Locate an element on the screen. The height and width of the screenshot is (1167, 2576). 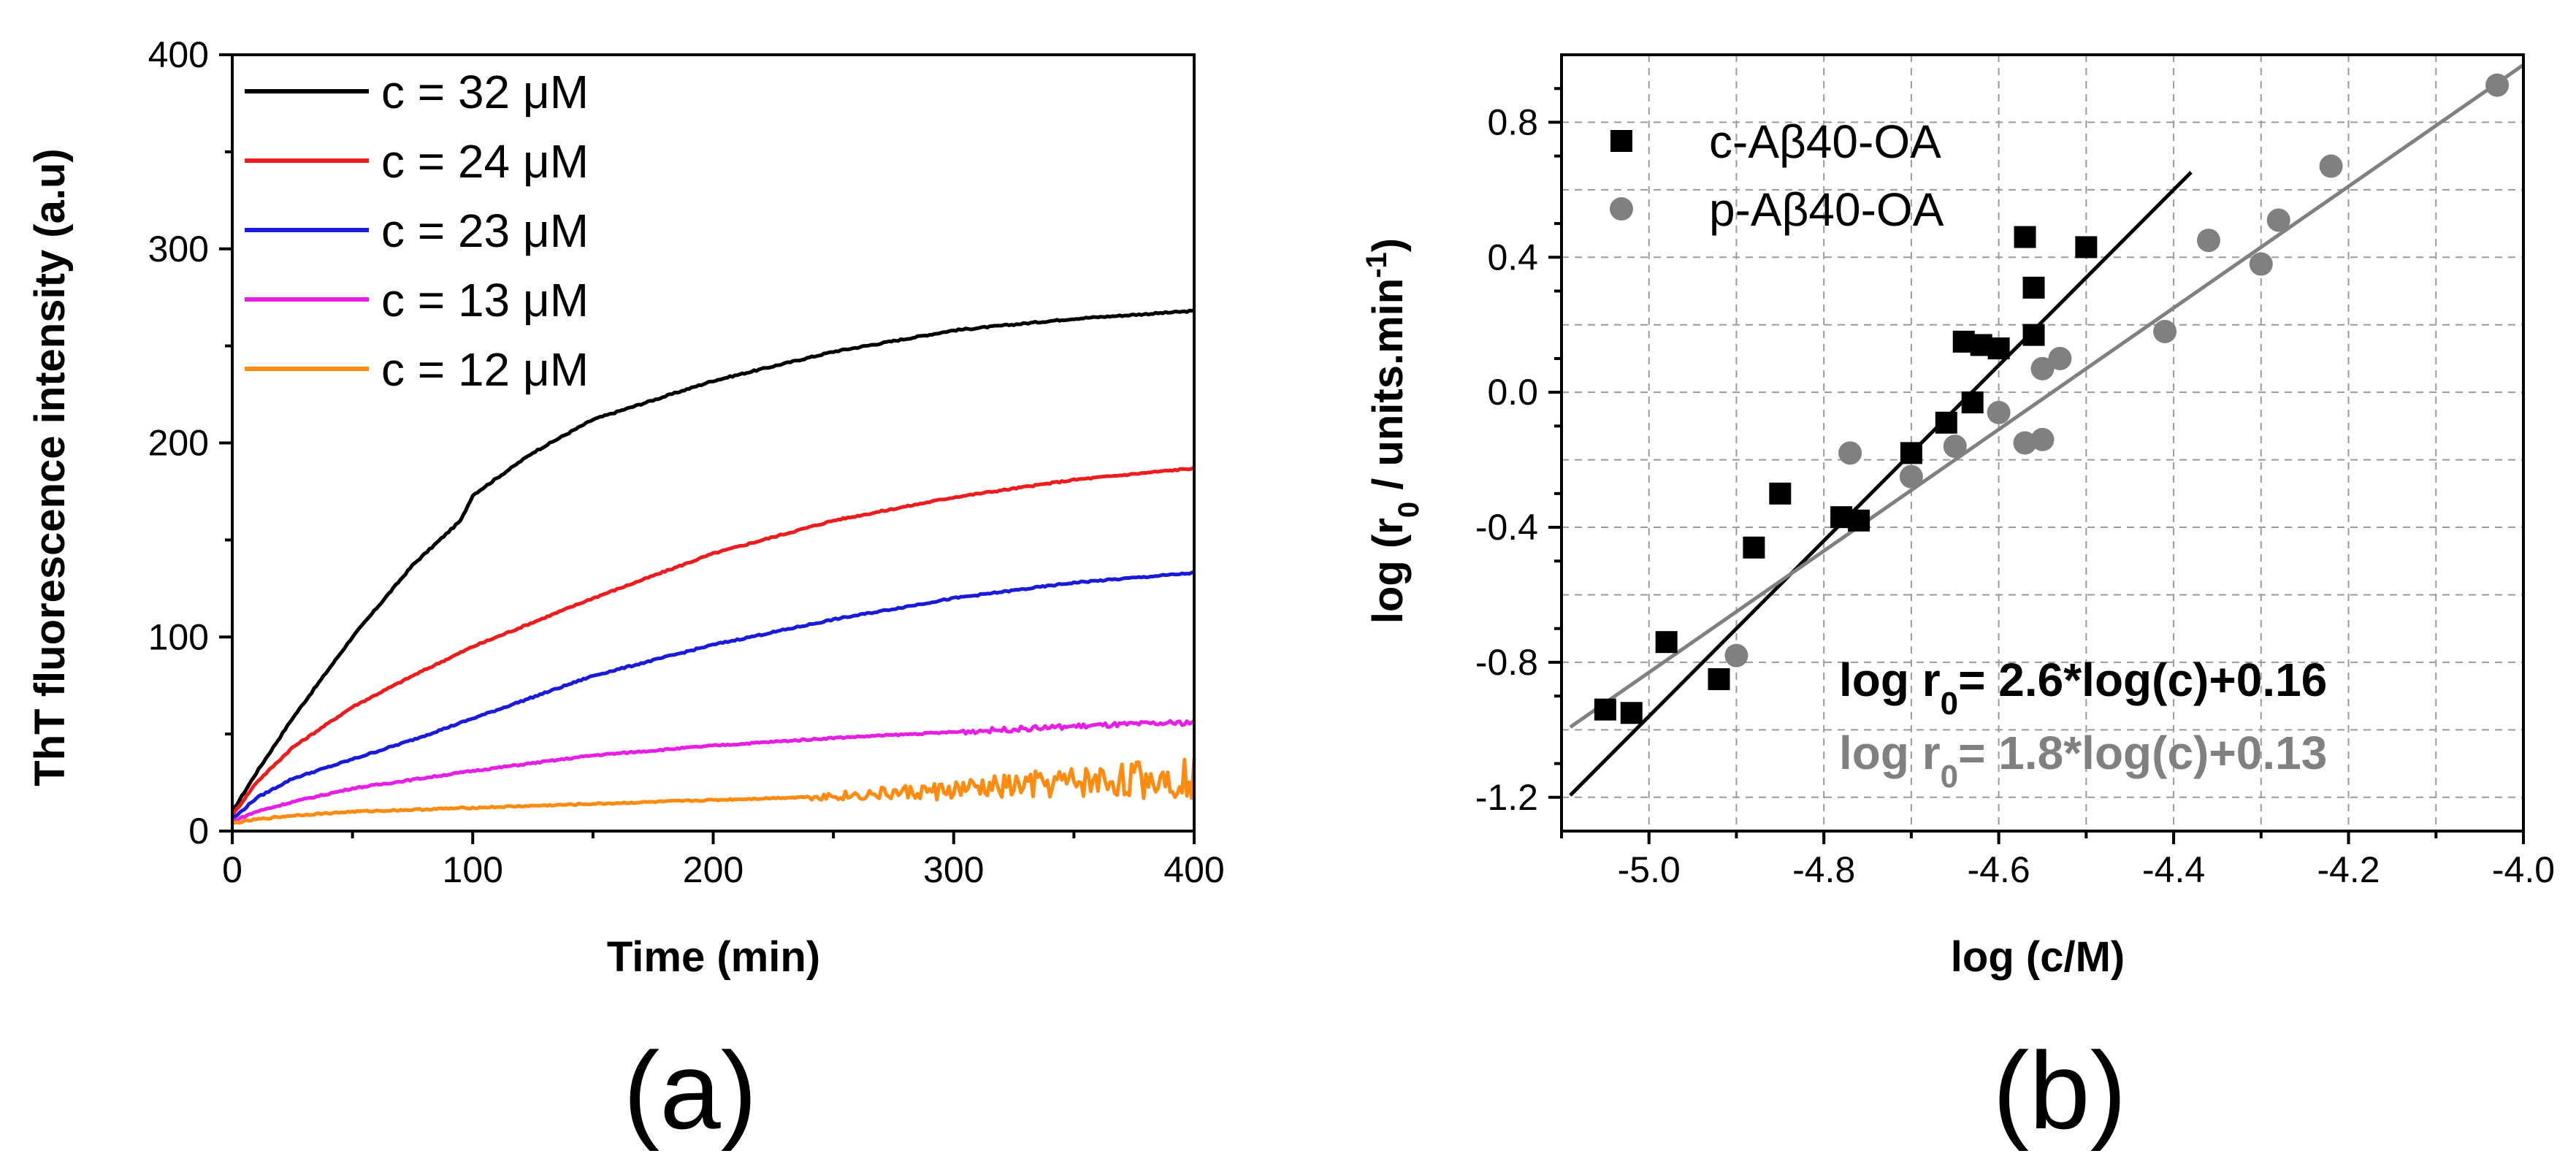
panel-a-x-axis-label: Time (min) is located at coordinates (713, 957).